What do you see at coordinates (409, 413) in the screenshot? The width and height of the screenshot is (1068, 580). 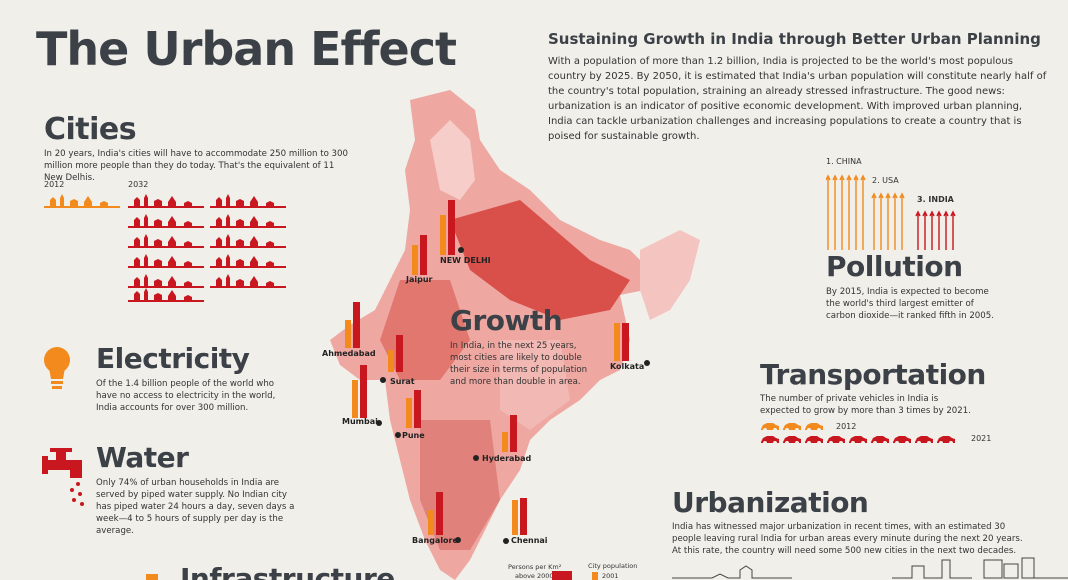 I see `bar-pune-2001` at bounding box center [409, 413].